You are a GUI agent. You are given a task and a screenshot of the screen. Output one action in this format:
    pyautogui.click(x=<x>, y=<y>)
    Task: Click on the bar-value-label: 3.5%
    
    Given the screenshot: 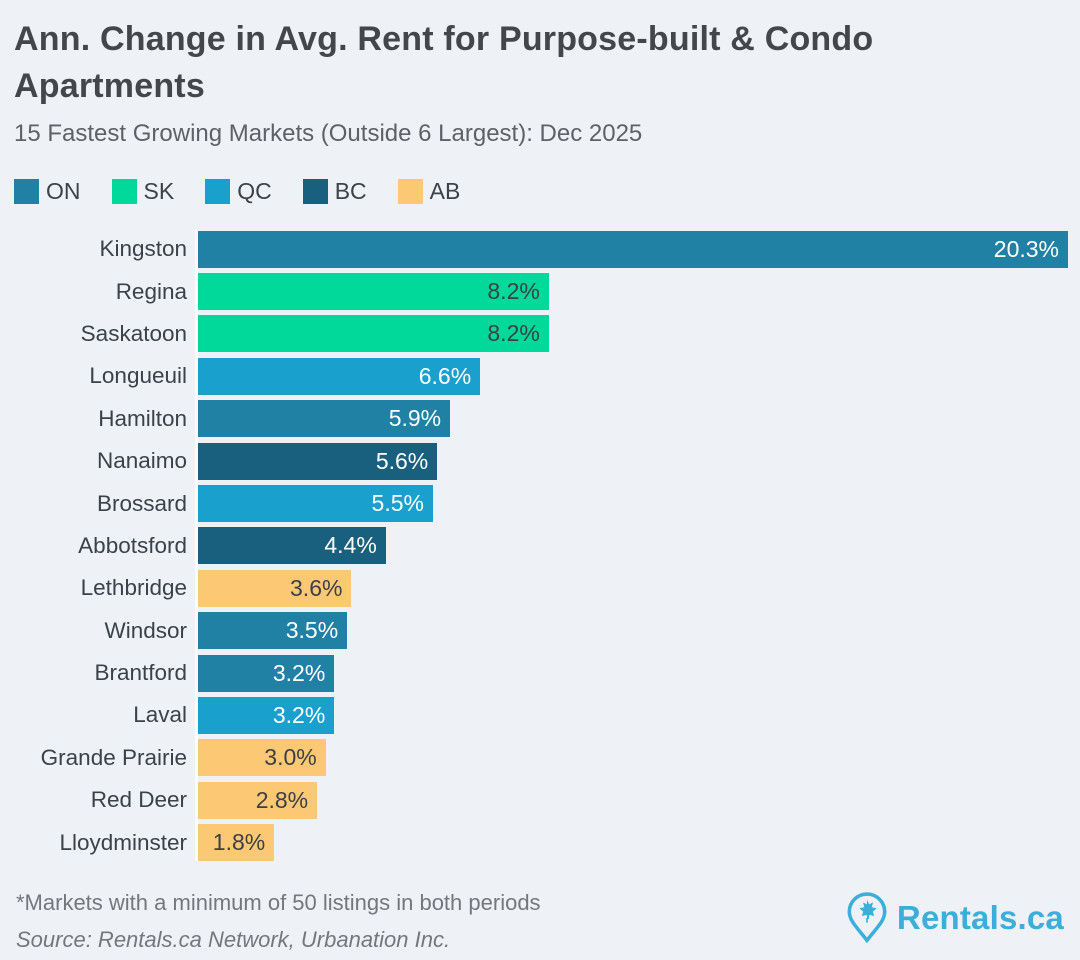 What is the action you would take?
    pyautogui.click(x=312, y=630)
    